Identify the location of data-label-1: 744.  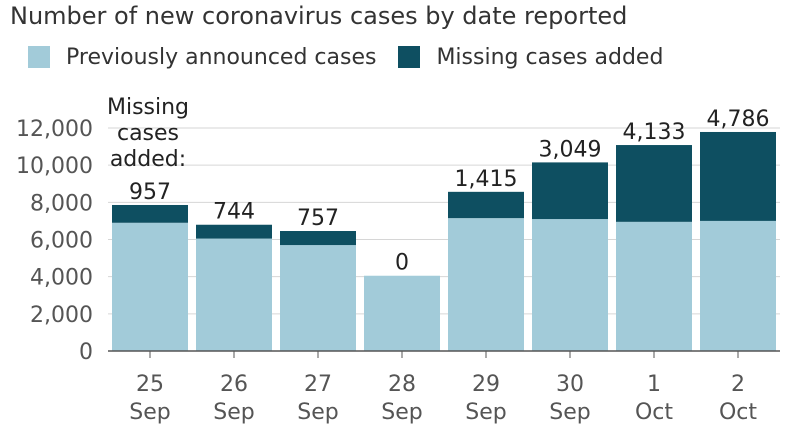
(234, 212).